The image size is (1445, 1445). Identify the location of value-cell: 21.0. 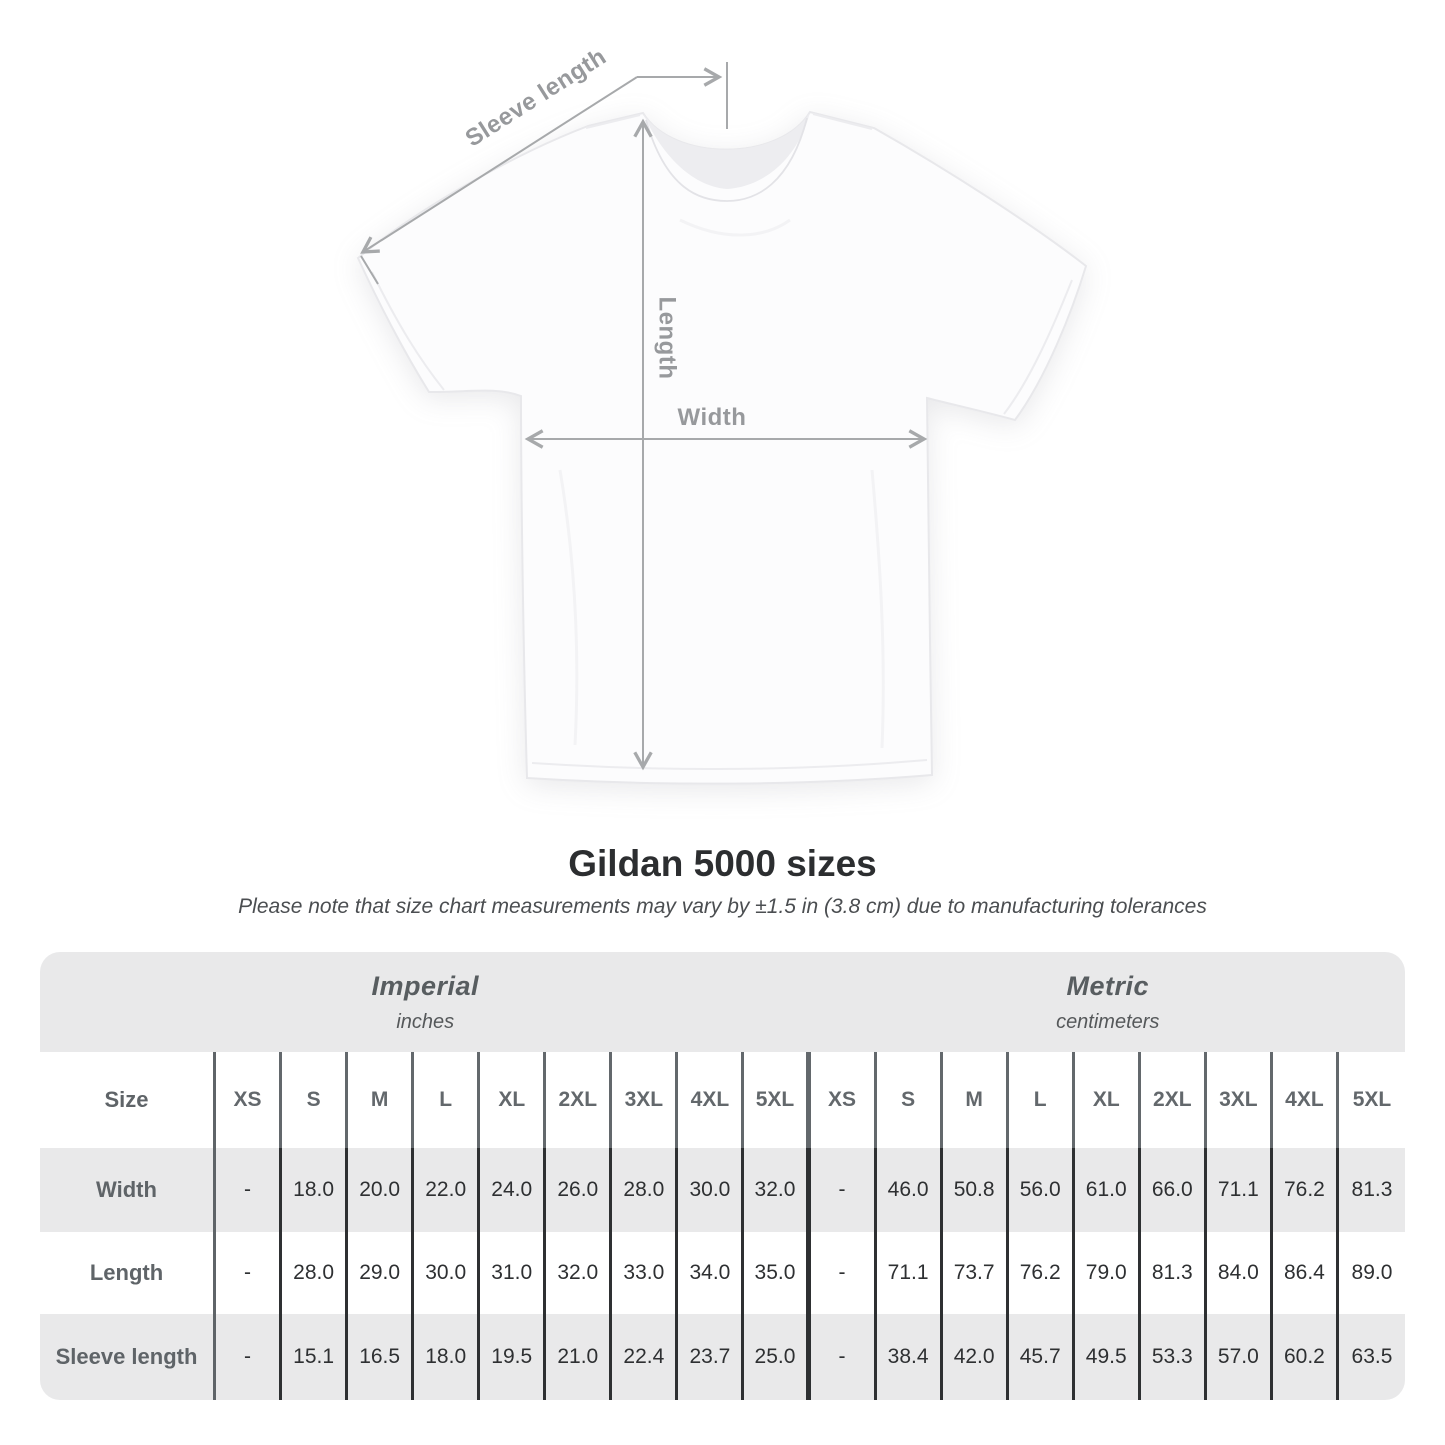
(579, 1357).